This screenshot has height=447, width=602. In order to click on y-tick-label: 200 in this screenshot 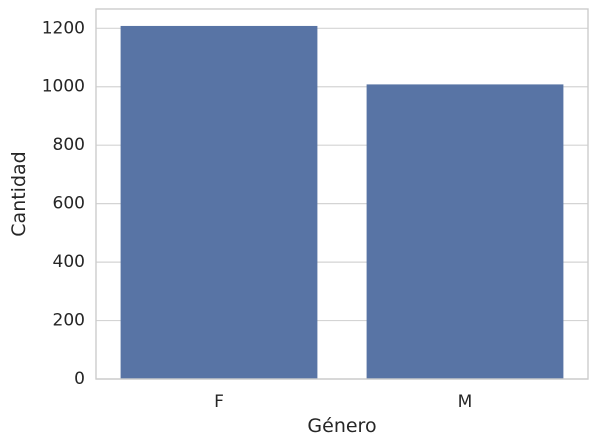, I will do `click(69, 321)`.